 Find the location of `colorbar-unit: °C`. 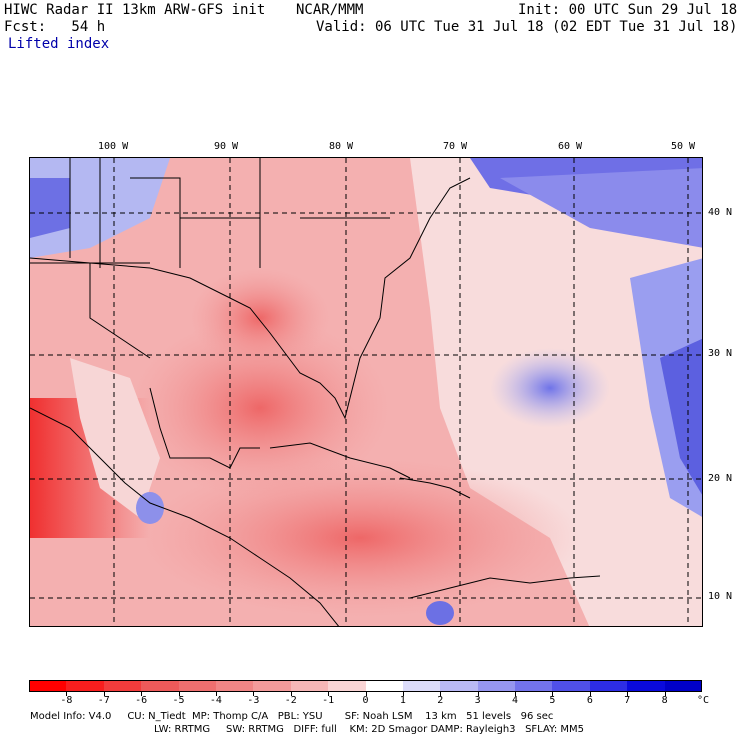

colorbar-unit: °C is located at coordinates (703, 700).